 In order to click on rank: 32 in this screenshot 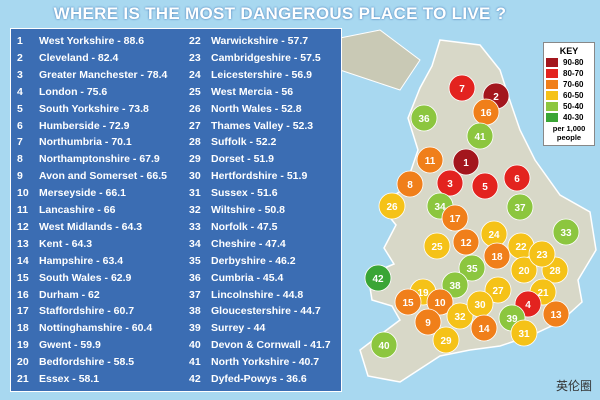, I will do `click(195, 210)`.